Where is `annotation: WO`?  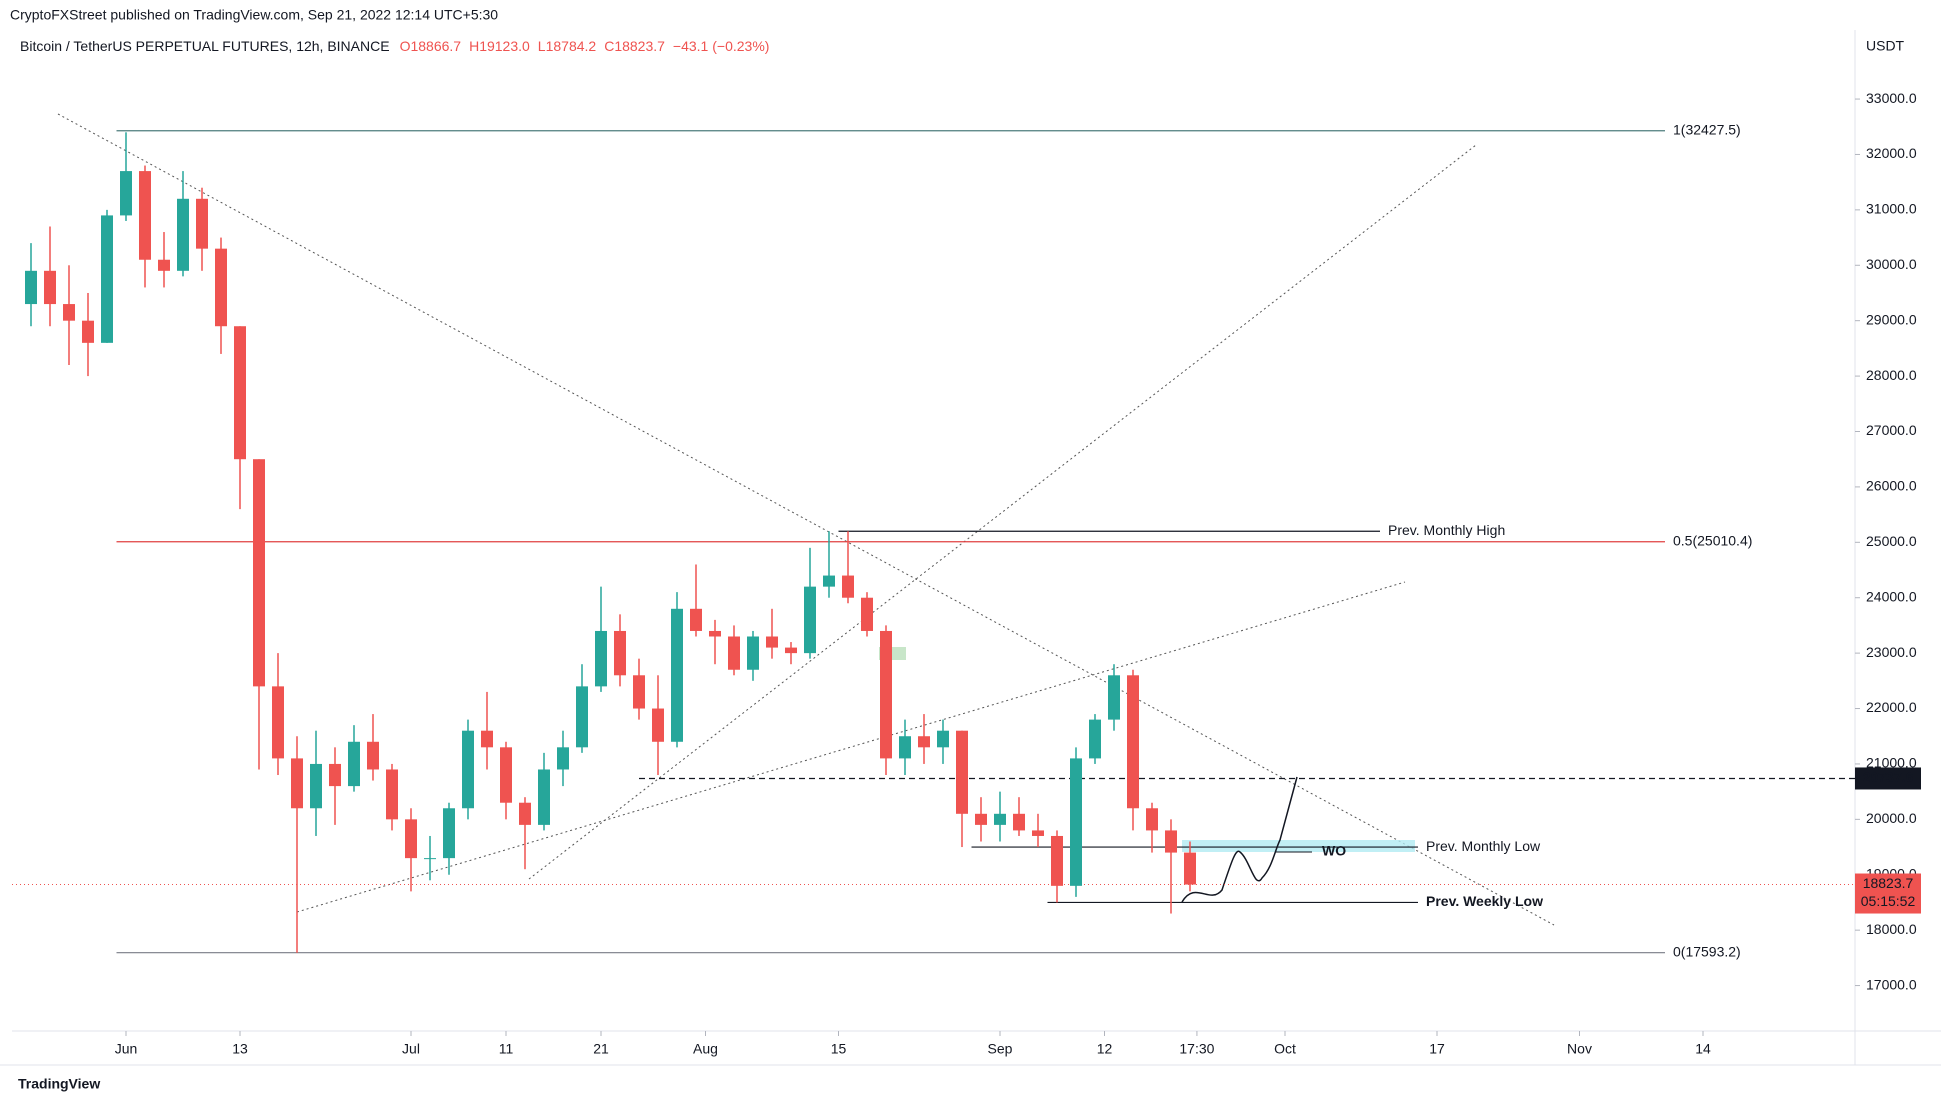 annotation: WO is located at coordinates (1334, 851).